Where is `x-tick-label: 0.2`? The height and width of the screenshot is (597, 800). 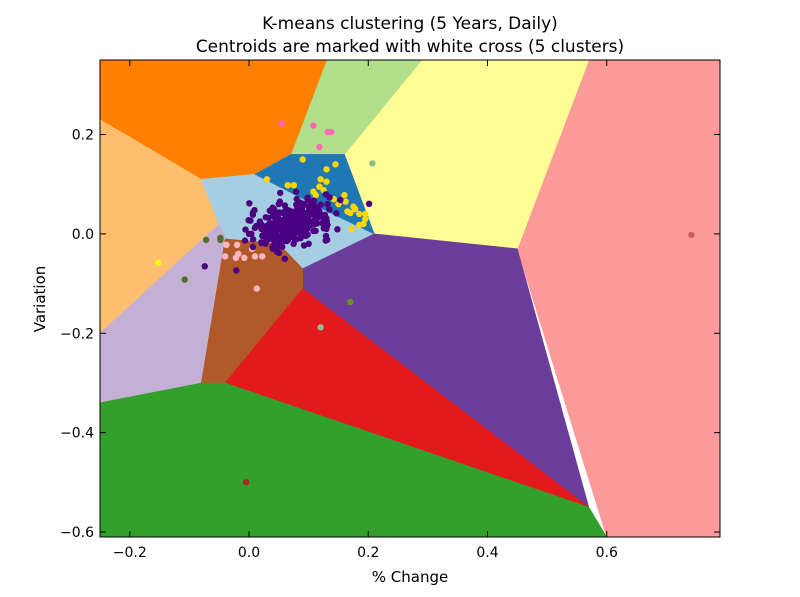
x-tick-label: 0.2 is located at coordinates (368, 553).